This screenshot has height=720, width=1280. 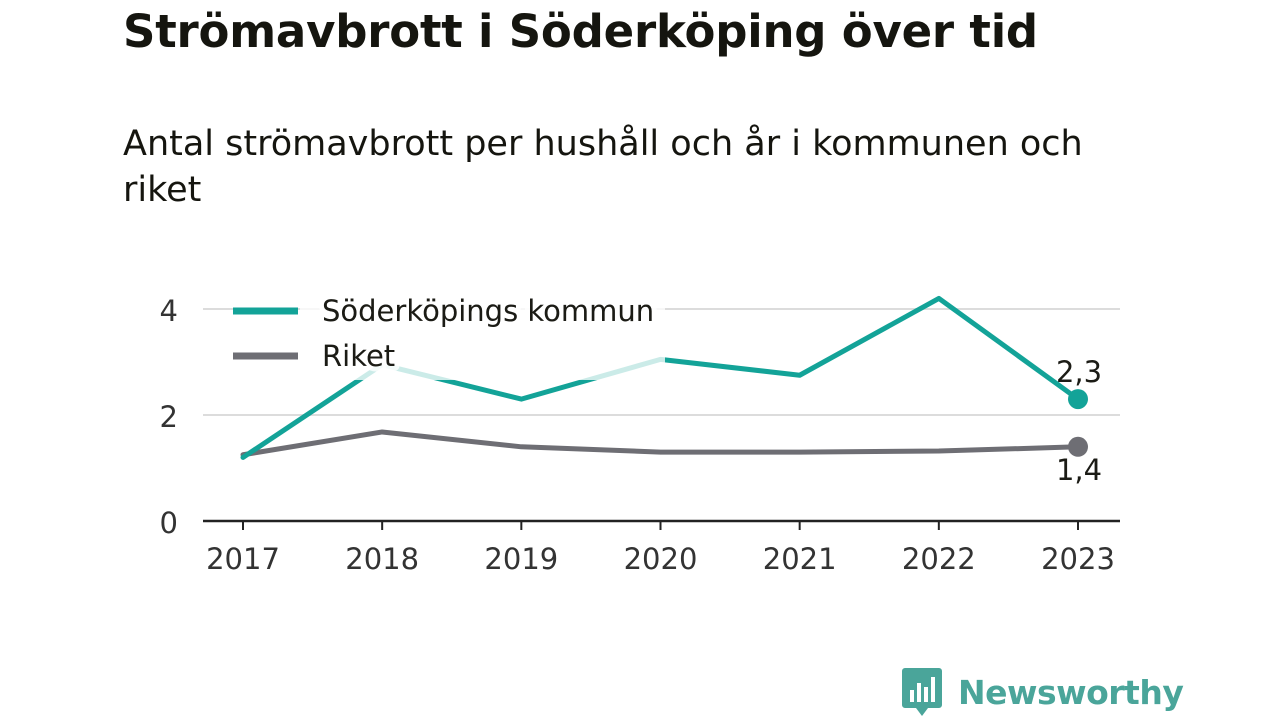 I want to click on x-tick-label: 2021, so click(x=800, y=559).